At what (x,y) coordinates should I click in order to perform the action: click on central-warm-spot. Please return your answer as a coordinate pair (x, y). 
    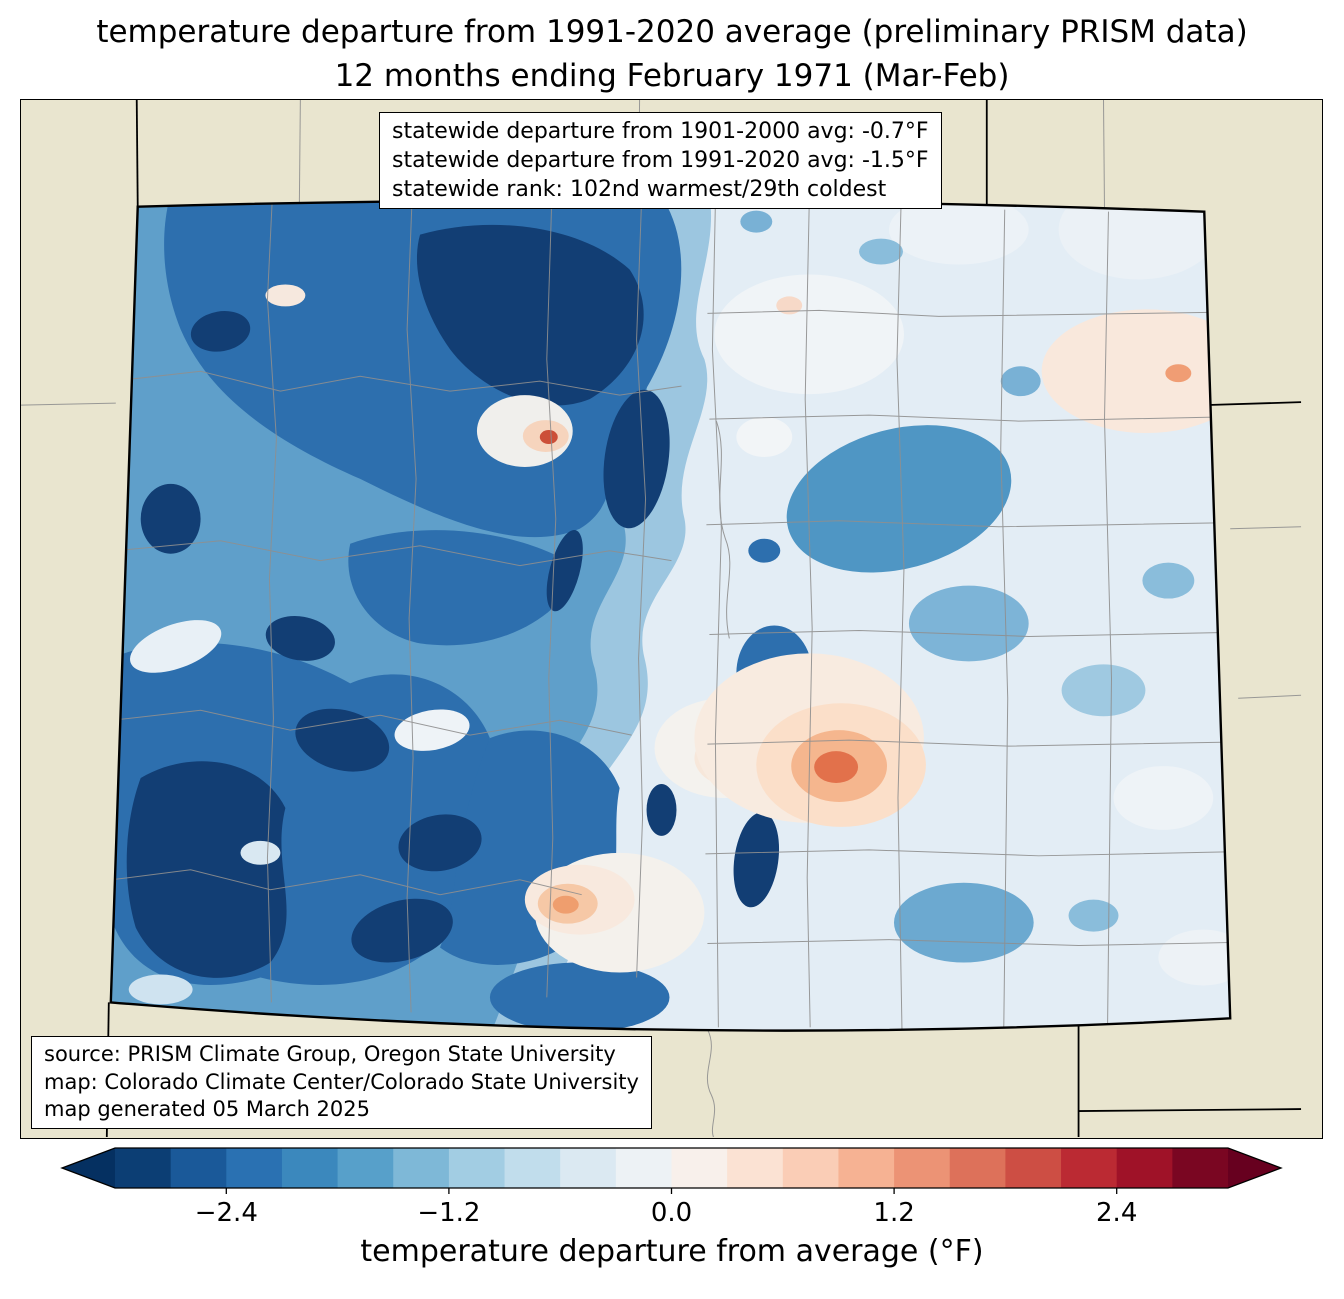
    Looking at the image, I should click on (524, 431).